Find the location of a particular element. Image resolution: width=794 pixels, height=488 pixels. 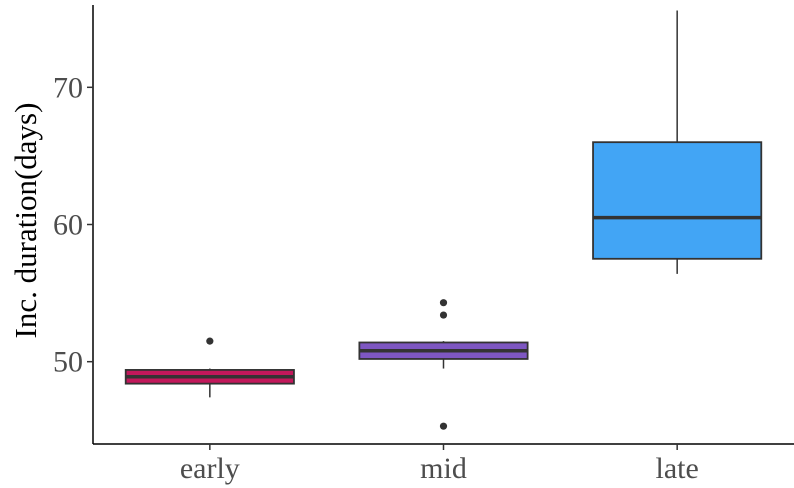

box-group-mid is located at coordinates (443, 364).